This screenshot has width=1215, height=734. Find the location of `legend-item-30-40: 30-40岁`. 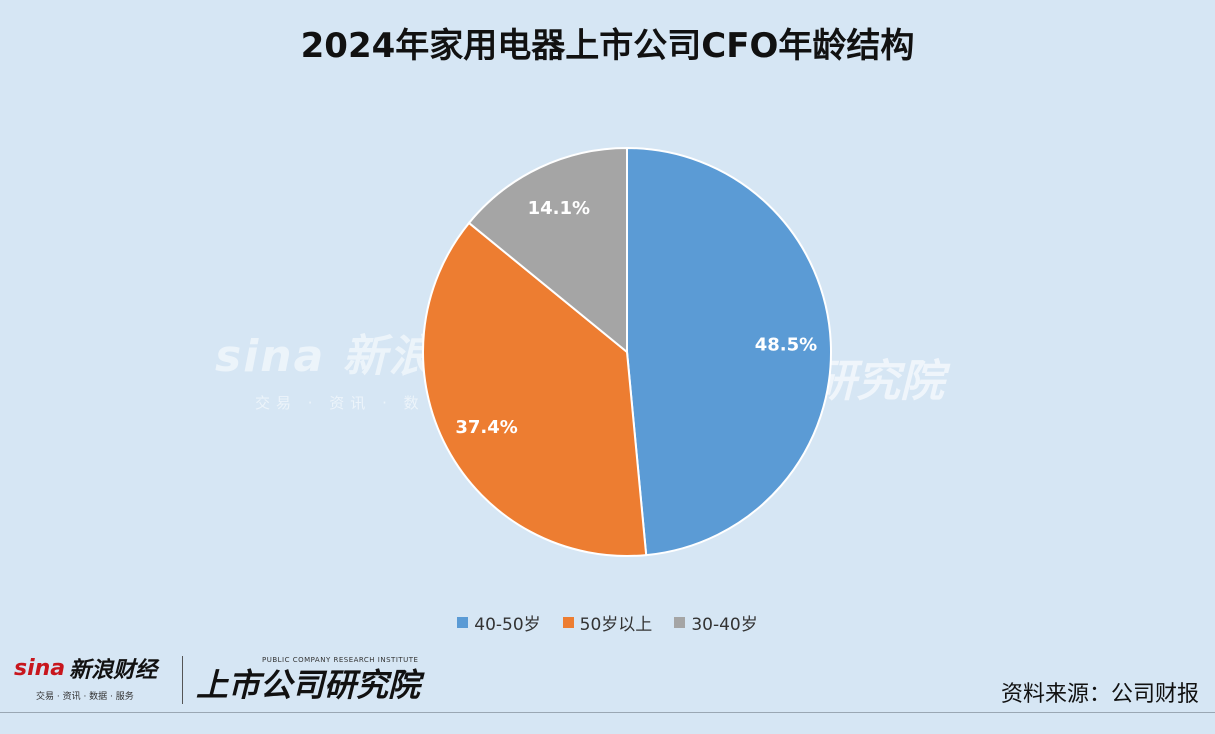

legend-item-30-40: 30-40岁 is located at coordinates (716, 622).